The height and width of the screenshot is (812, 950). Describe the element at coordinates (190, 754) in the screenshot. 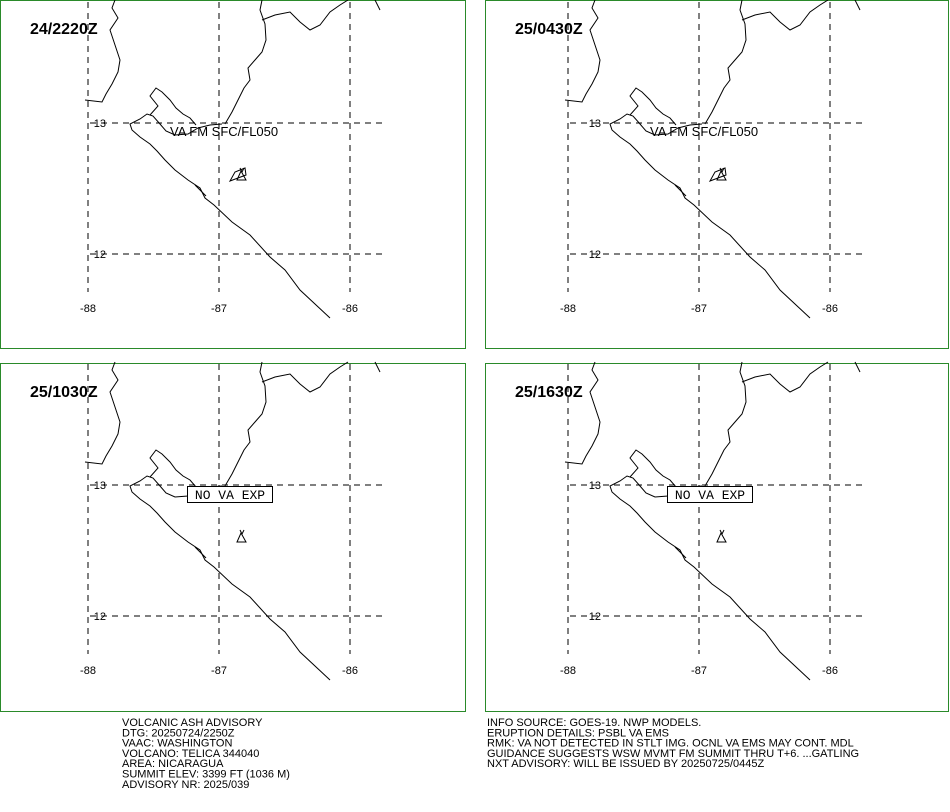

I see `advisory-line: VOLCANO: TELICA 344040` at that location.